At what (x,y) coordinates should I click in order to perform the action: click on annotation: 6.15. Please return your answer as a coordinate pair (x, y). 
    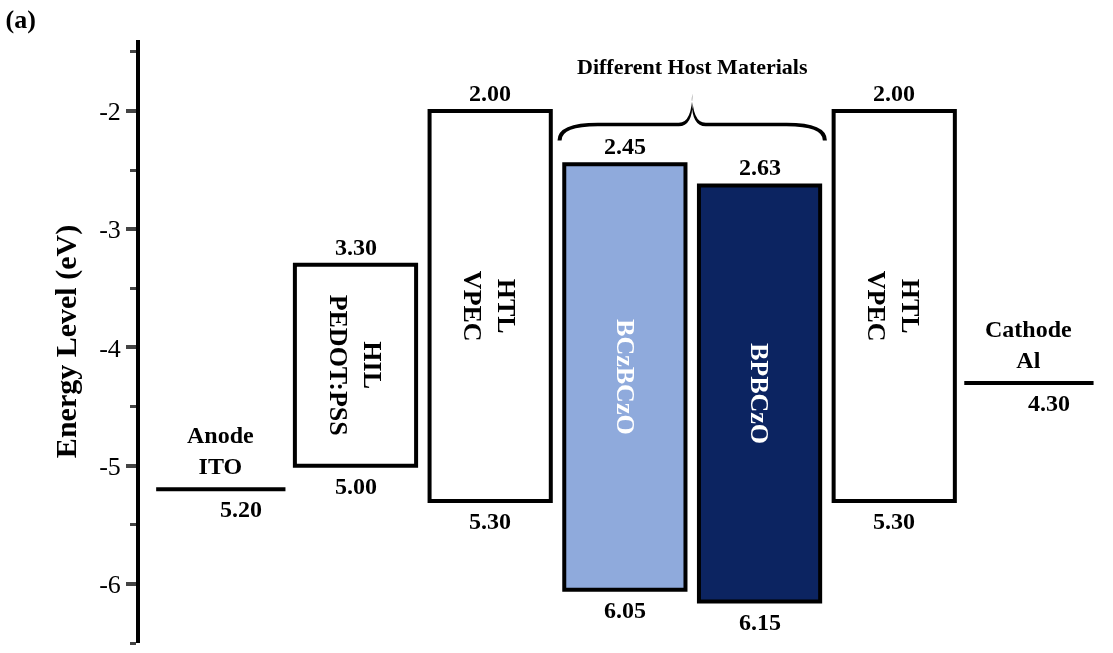
    Looking at the image, I should click on (760, 622).